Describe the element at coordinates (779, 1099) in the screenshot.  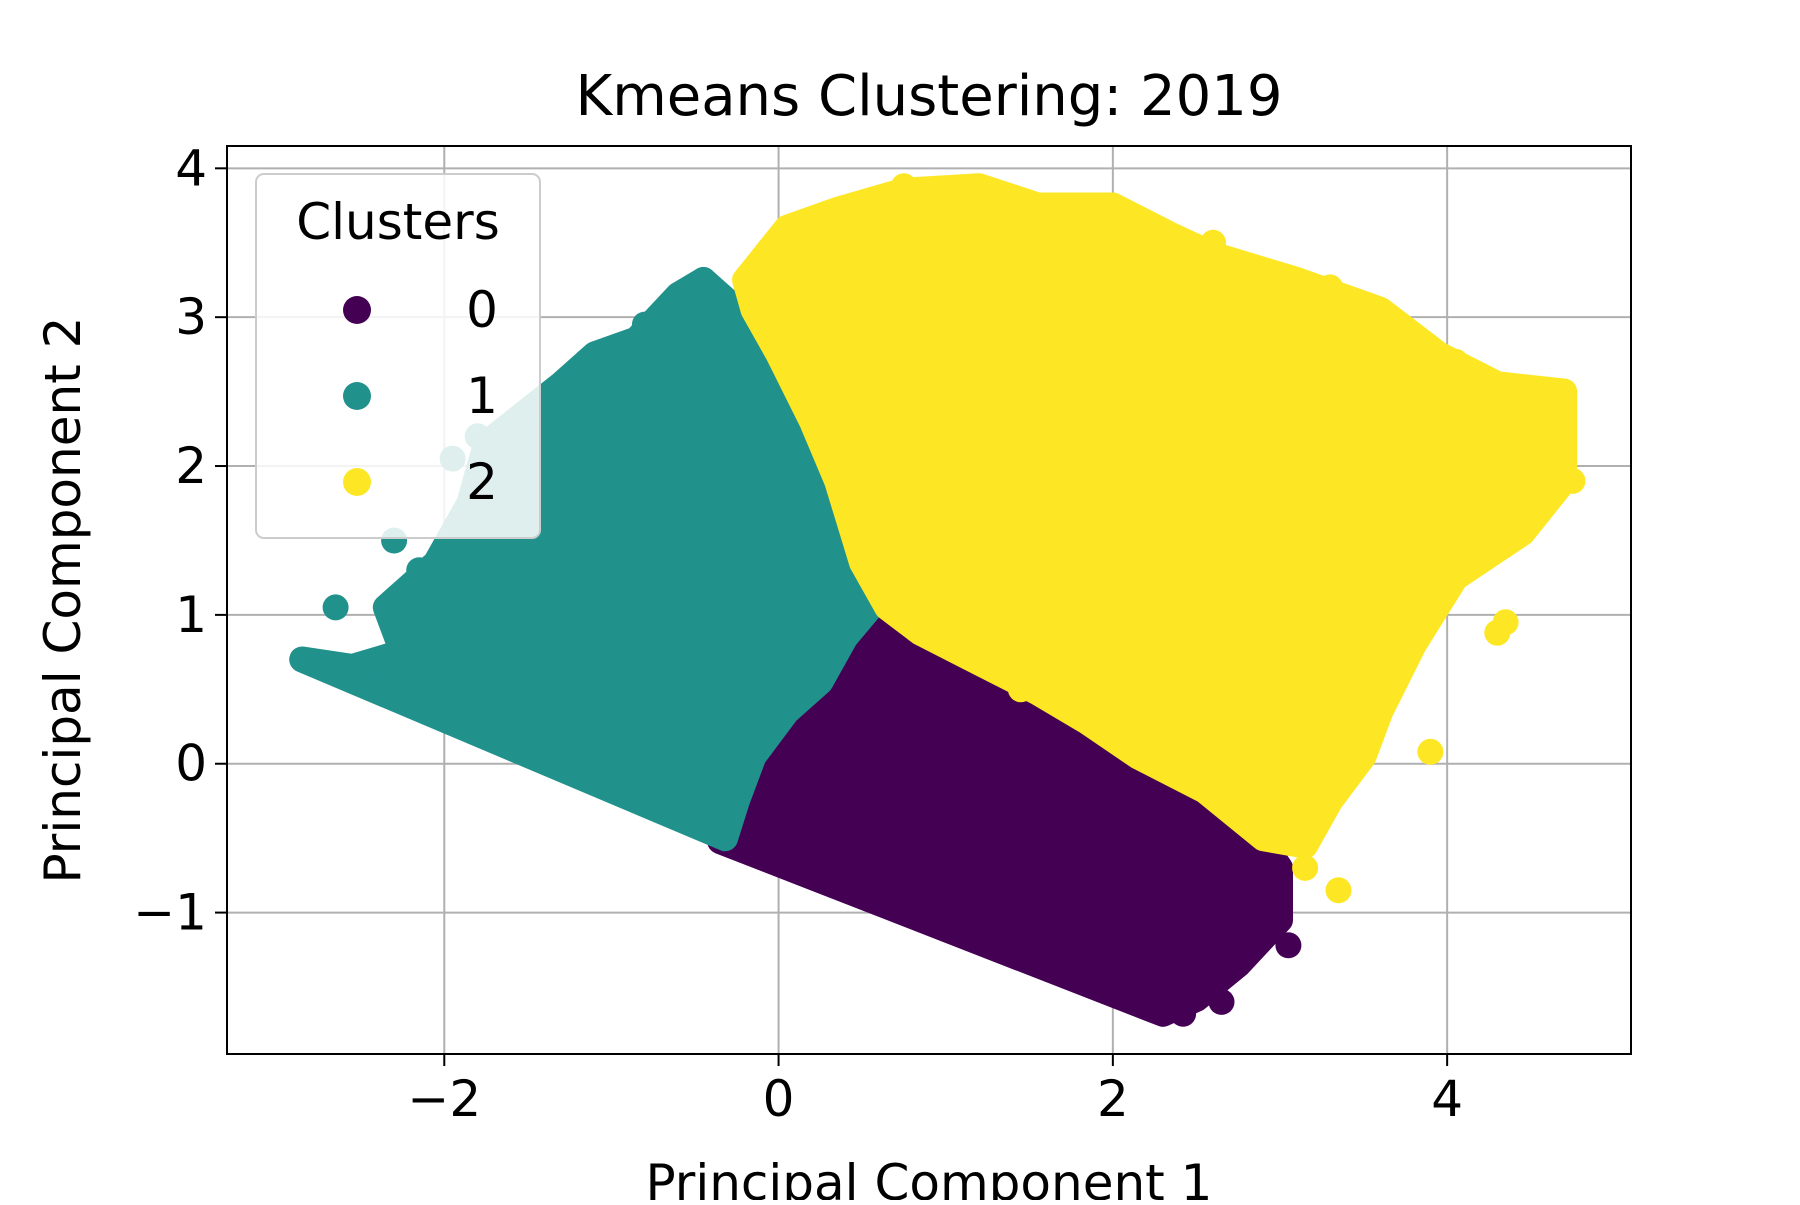
I see `x-tick-label: 0` at that location.